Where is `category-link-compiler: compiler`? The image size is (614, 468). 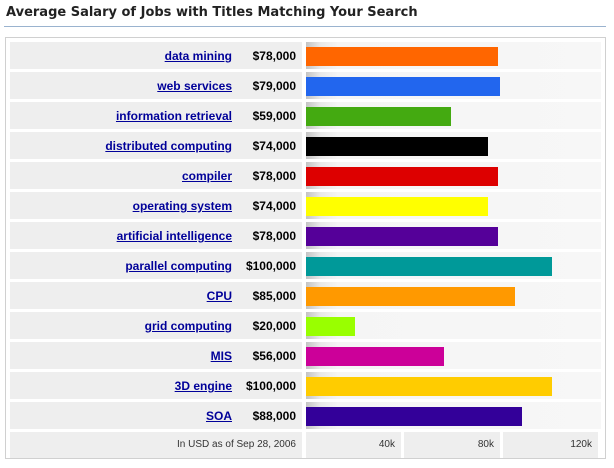 category-link-compiler: compiler is located at coordinates (206, 176).